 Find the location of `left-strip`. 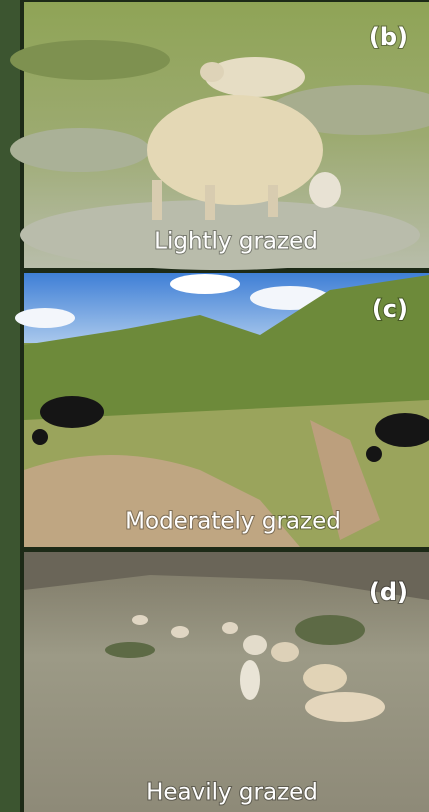

left-strip is located at coordinates (10, 406).